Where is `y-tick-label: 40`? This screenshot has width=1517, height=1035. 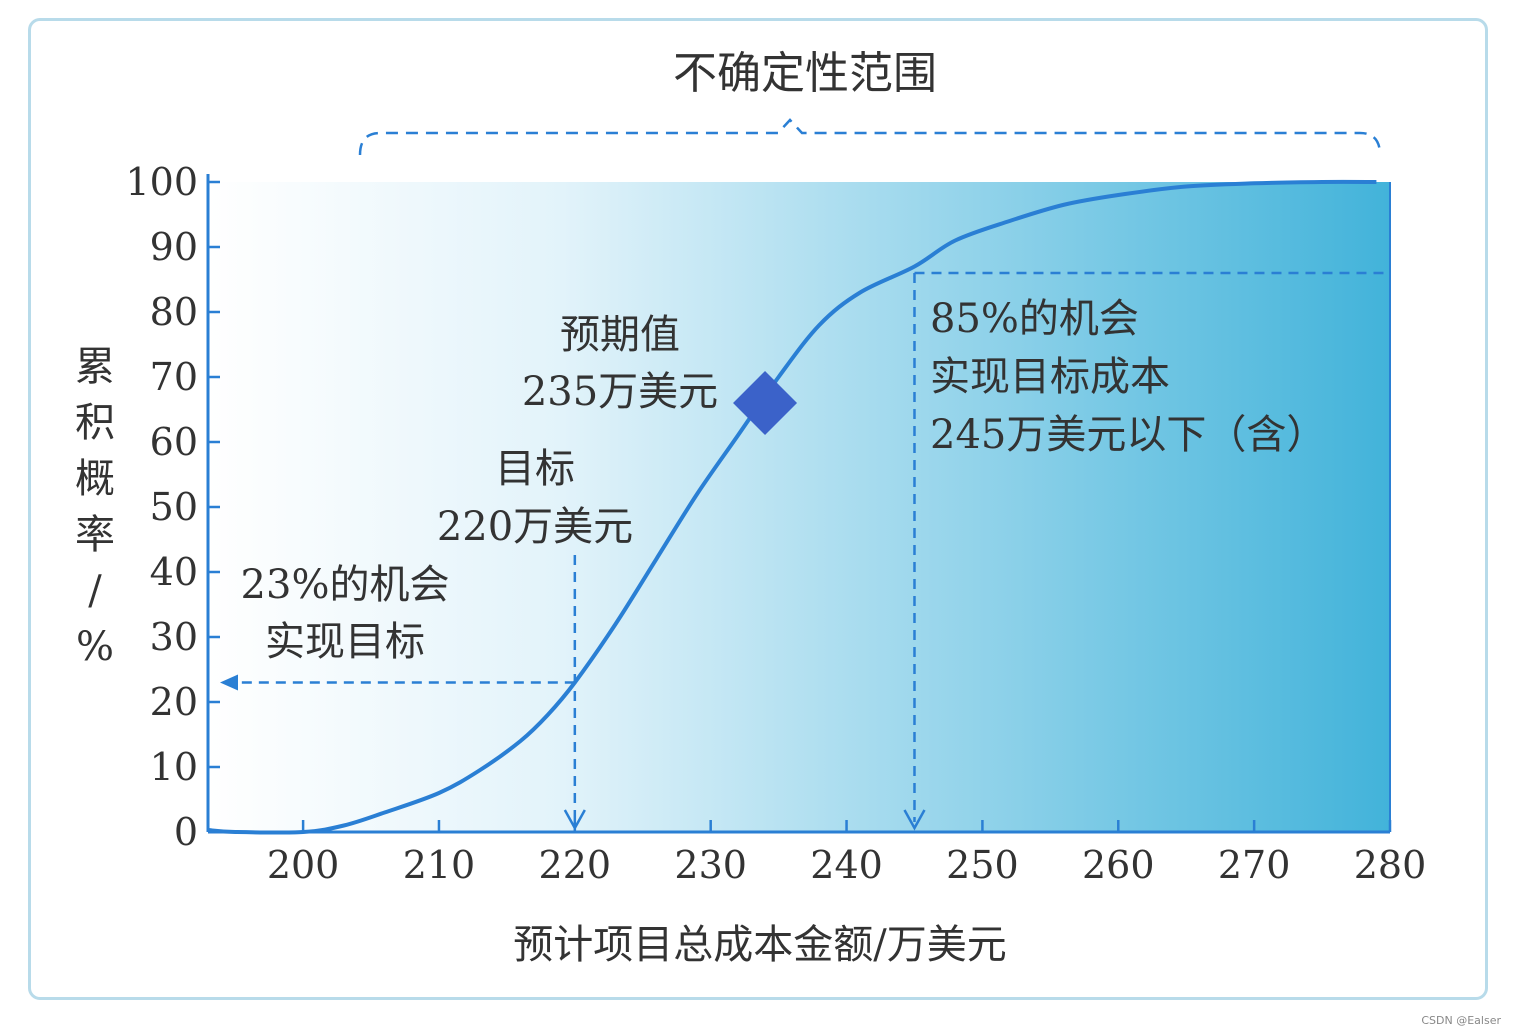
y-tick-label: 40 is located at coordinates (174, 572).